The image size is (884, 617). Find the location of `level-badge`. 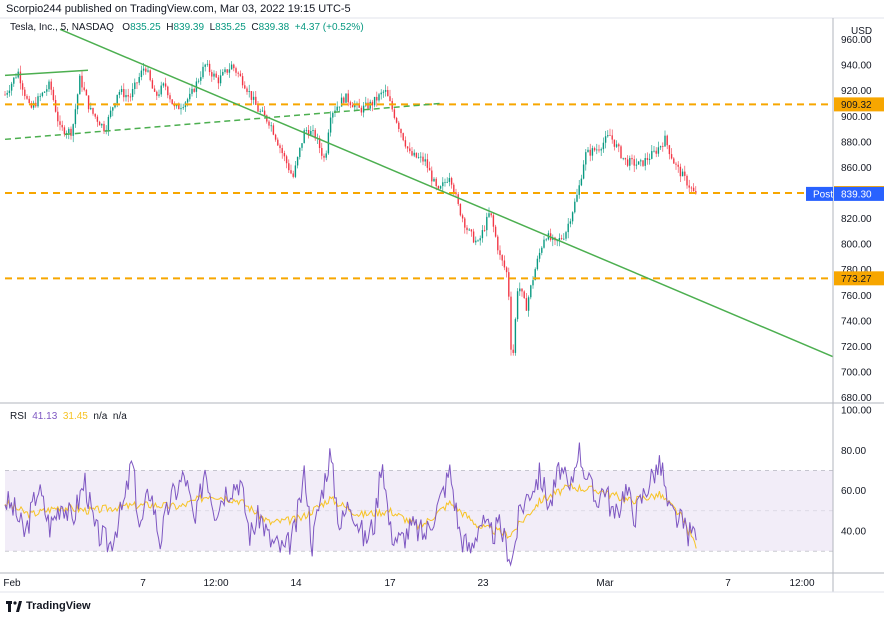

level-badge is located at coordinates (859, 104).